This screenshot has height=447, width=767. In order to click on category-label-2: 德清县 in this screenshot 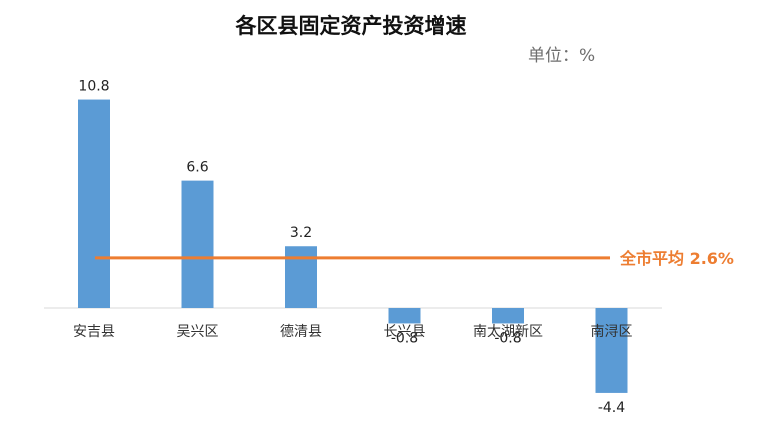, I will do `click(301, 332)`.